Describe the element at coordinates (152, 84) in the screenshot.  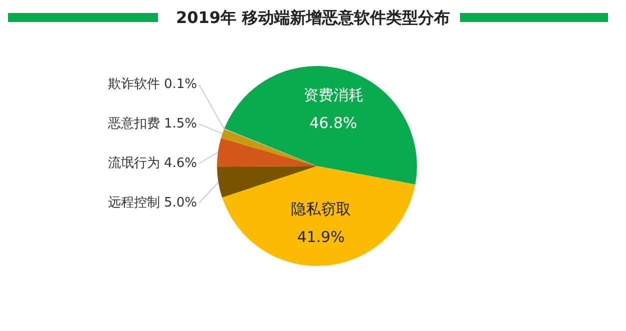
I see `slice-label: 欺诈软件 0.1%` at that location.